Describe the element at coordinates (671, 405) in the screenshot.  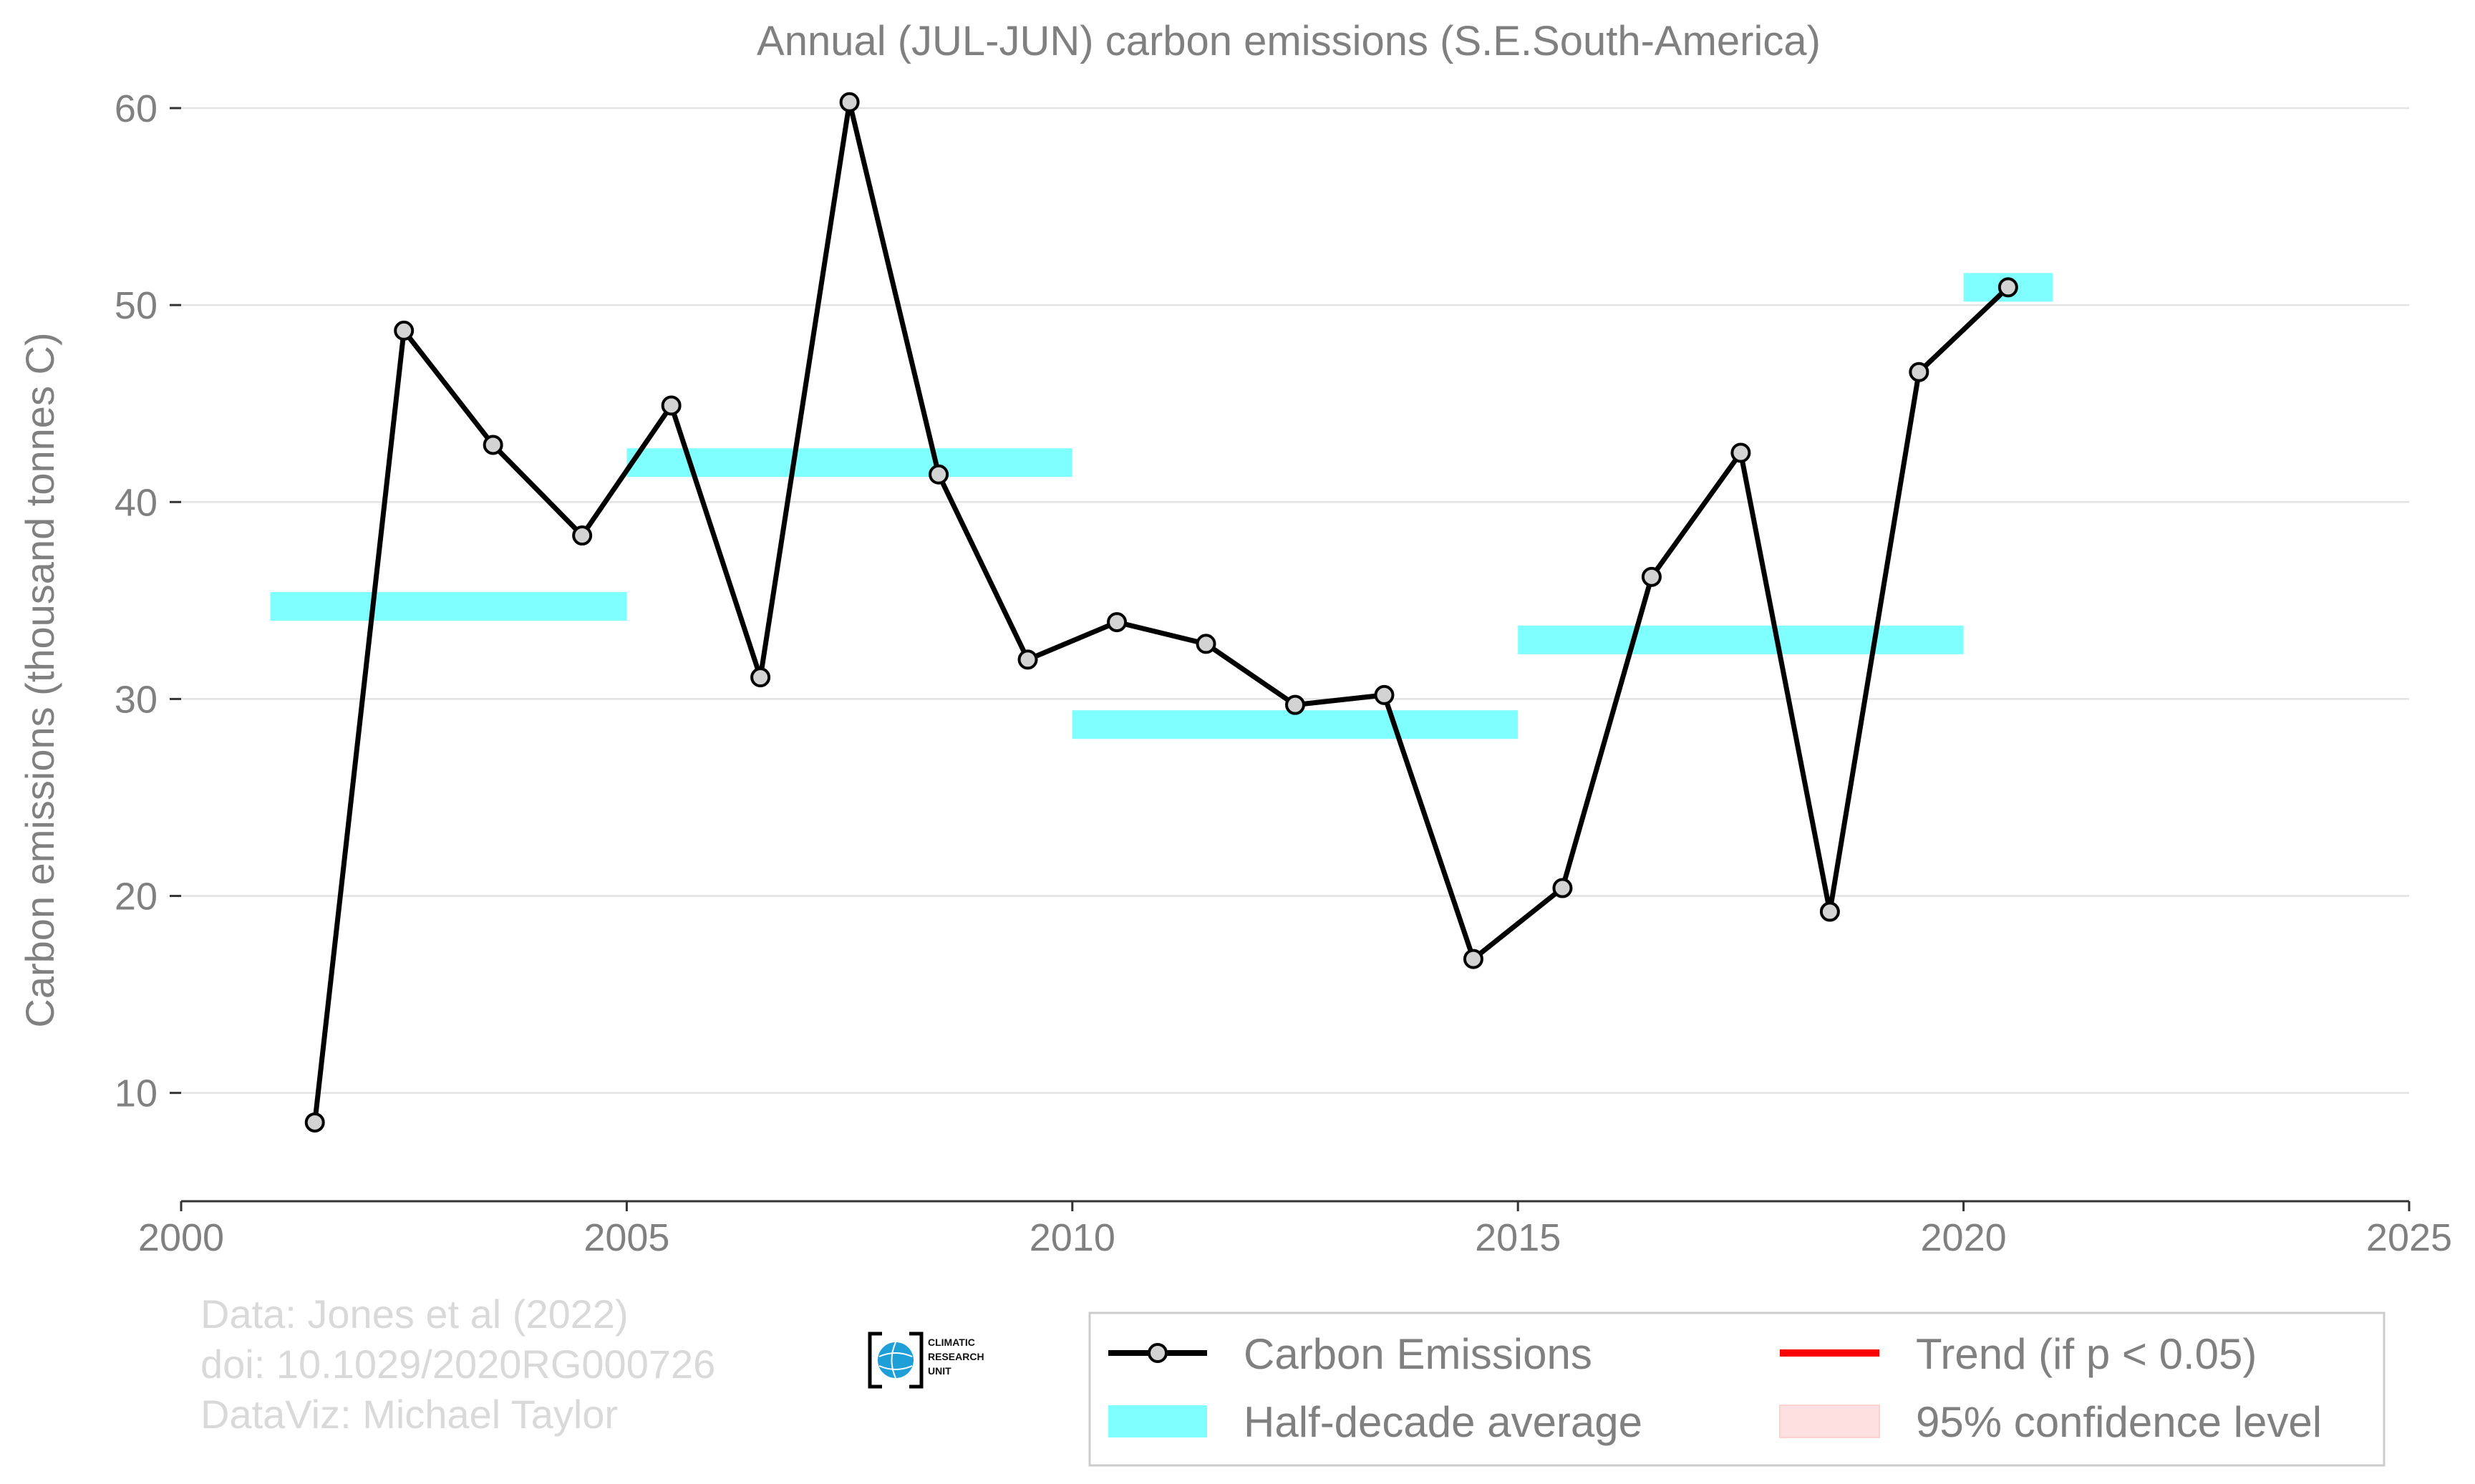
I see `data-point-2005.5` at that location.